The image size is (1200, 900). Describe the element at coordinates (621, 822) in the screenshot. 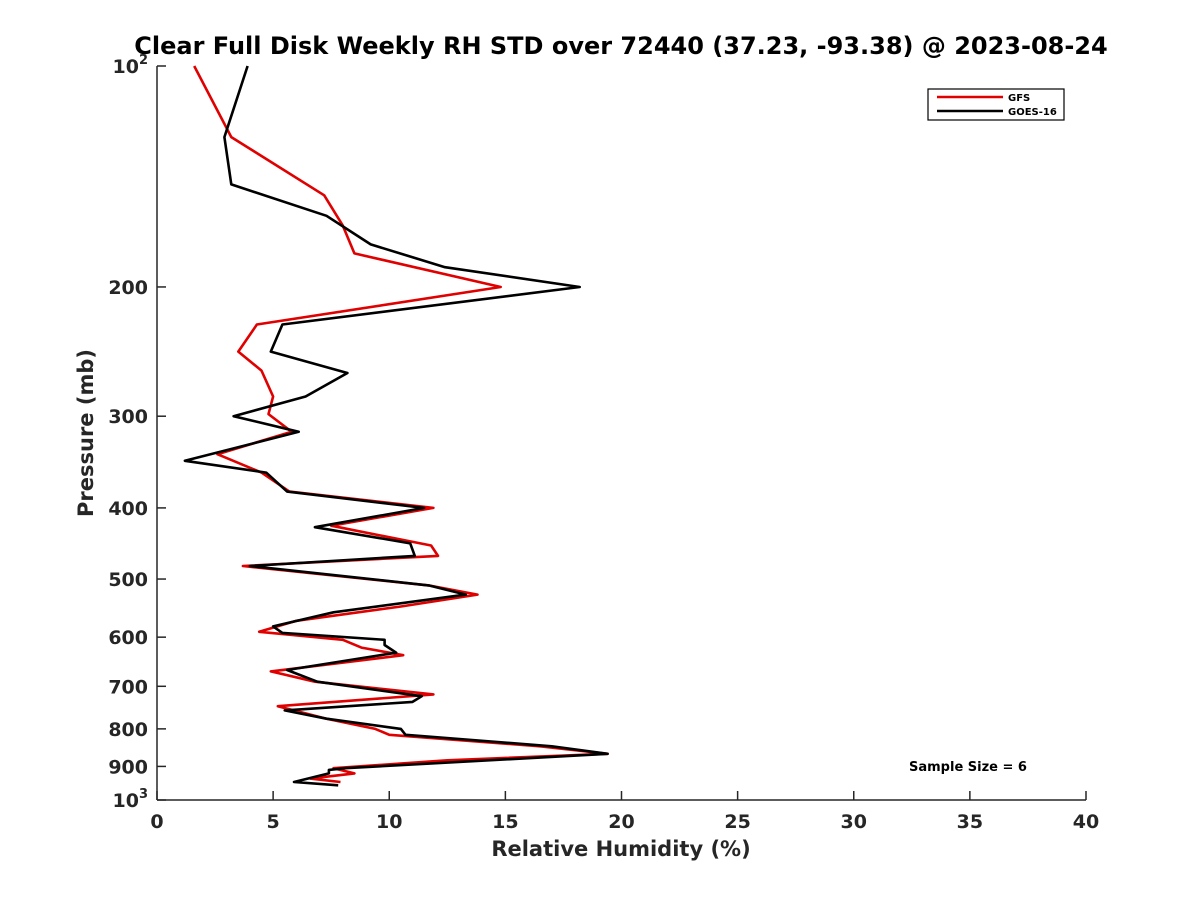

I see `x-tick-label: 20` at that location.